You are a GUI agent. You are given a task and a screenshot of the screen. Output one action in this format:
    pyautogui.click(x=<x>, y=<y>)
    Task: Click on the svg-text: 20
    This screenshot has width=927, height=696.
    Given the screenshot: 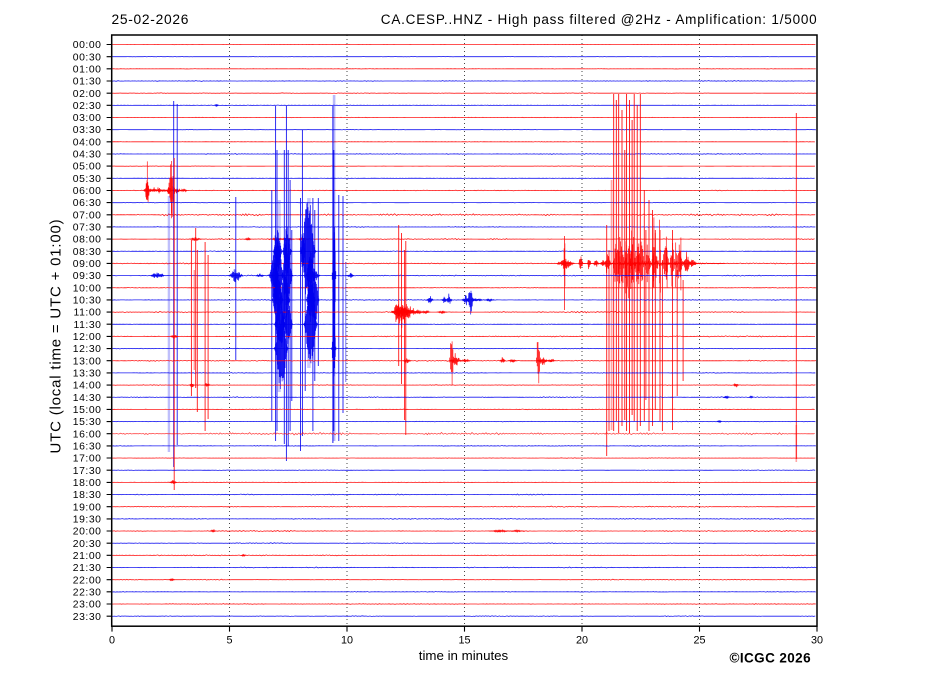 What is the action you would take?
    pyautogui.click(x=582, y=641)
    